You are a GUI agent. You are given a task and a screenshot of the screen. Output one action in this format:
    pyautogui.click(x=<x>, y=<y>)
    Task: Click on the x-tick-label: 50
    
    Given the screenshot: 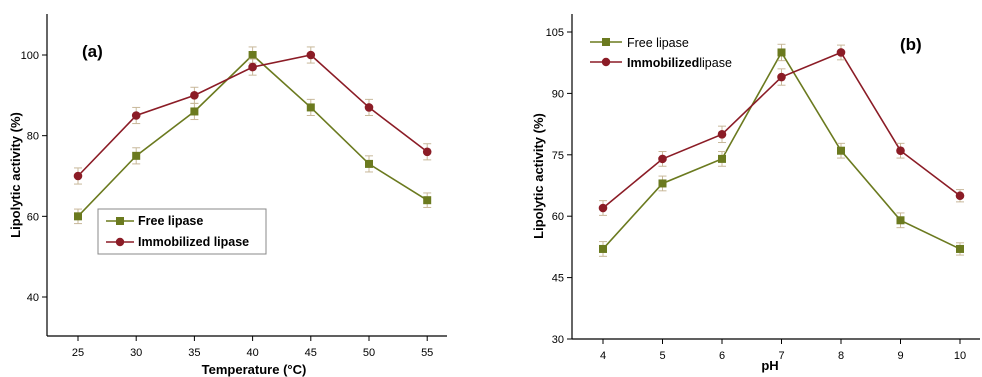 What is the action you would take?
    pyautogui.click(x=369, y=353)
    